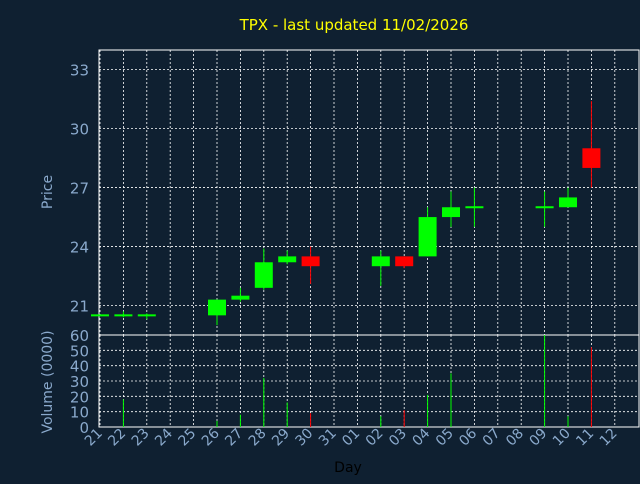  Describe the element at coordinates (328, 438) in the screenshot. I see `x-tick-label: 31` at that location.